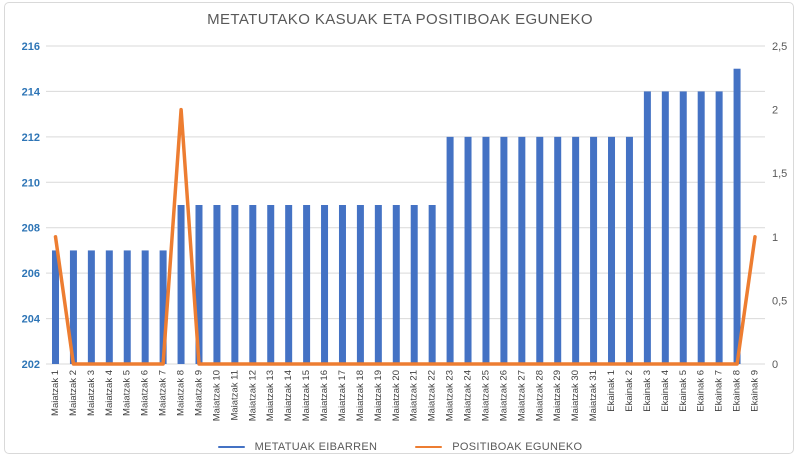  I want to click on legend-label-positiboak: POSITIBOAK EGUNEKO, so click(517, 447).